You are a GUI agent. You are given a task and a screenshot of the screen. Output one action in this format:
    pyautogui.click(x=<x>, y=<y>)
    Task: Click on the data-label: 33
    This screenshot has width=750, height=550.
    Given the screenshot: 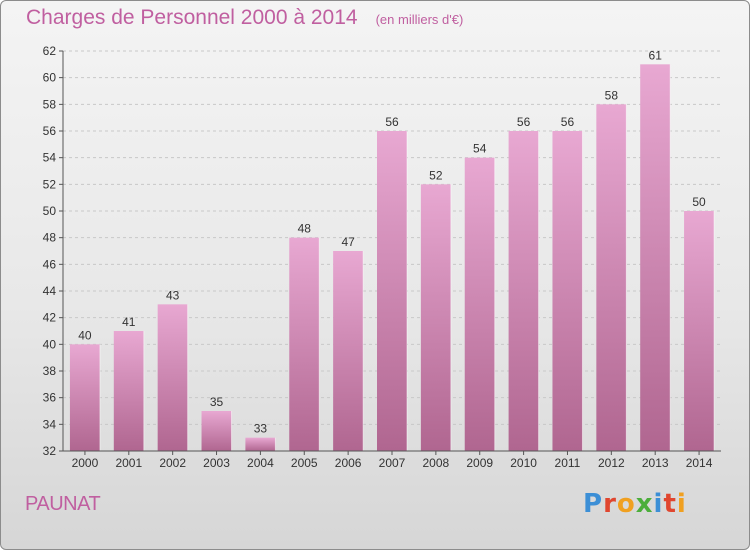 What is the action you would take?
    pyautogui.click(x=261, y=429)
    